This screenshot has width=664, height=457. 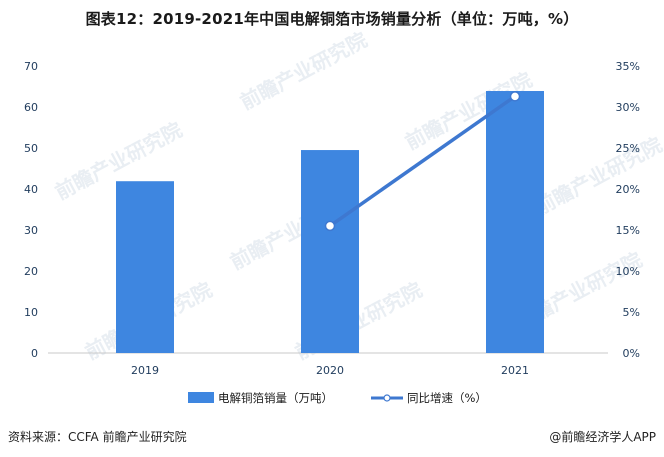 I want to click on y-left-tick-40: 40, so click(x=31, y=189).